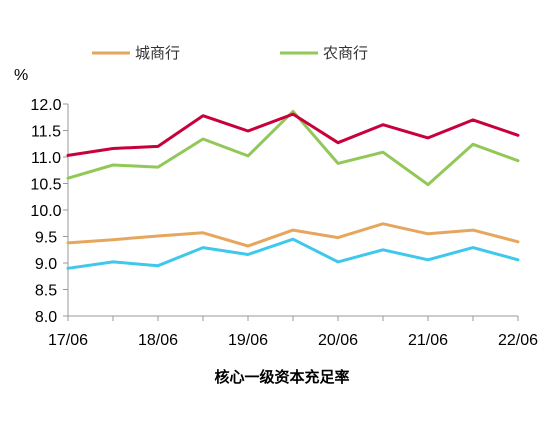  Describe the element at coordinates (68, 340) in the screenshot. I see `x-tick-label: 17/06` at that location.